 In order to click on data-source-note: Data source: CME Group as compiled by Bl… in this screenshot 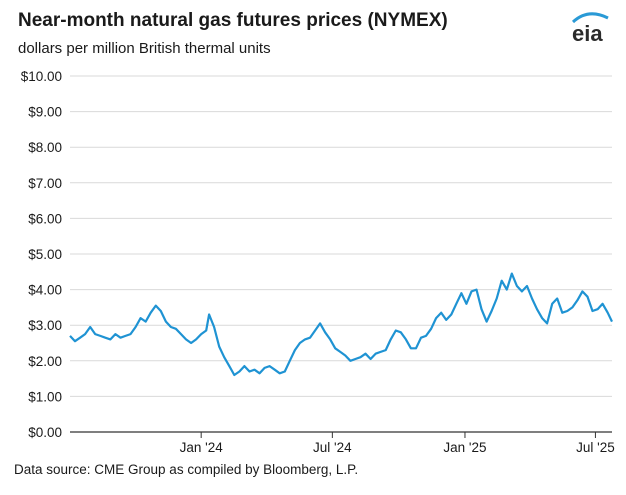, I will do `click(186, 469)`.